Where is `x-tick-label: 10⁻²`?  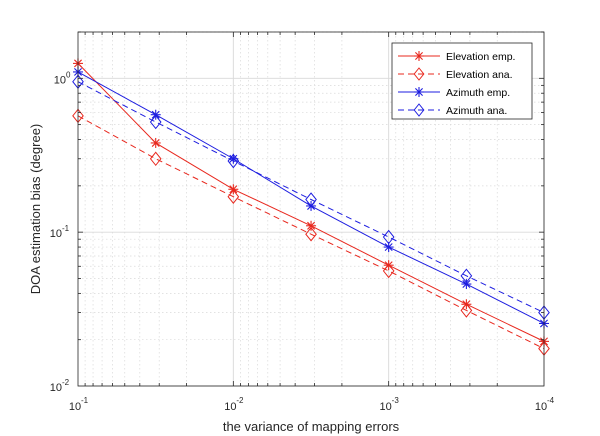
x-tick-label: 10⁻² is located at coordinates (234, 404).